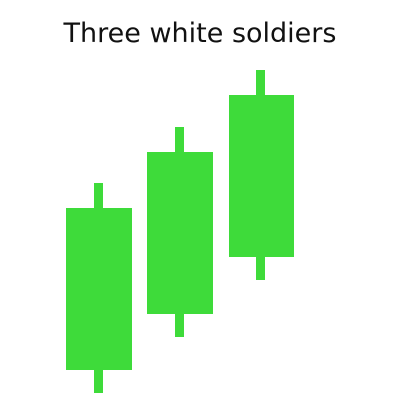 This screenshot has height=400, width=400. I want to click on first-bullish-candle, so click(99, 288).